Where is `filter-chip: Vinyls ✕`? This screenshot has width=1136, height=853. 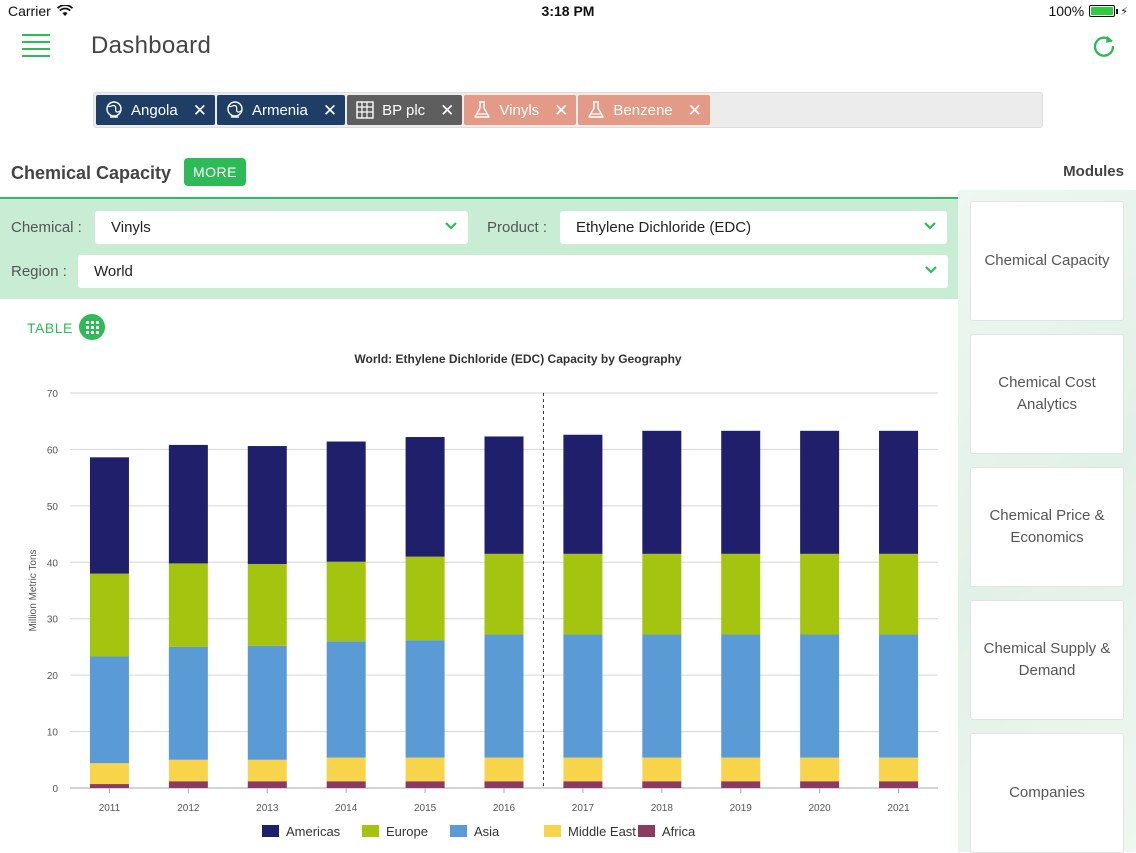
filter-chip: Vinyls ✕ is located at coordinates (520, 110).